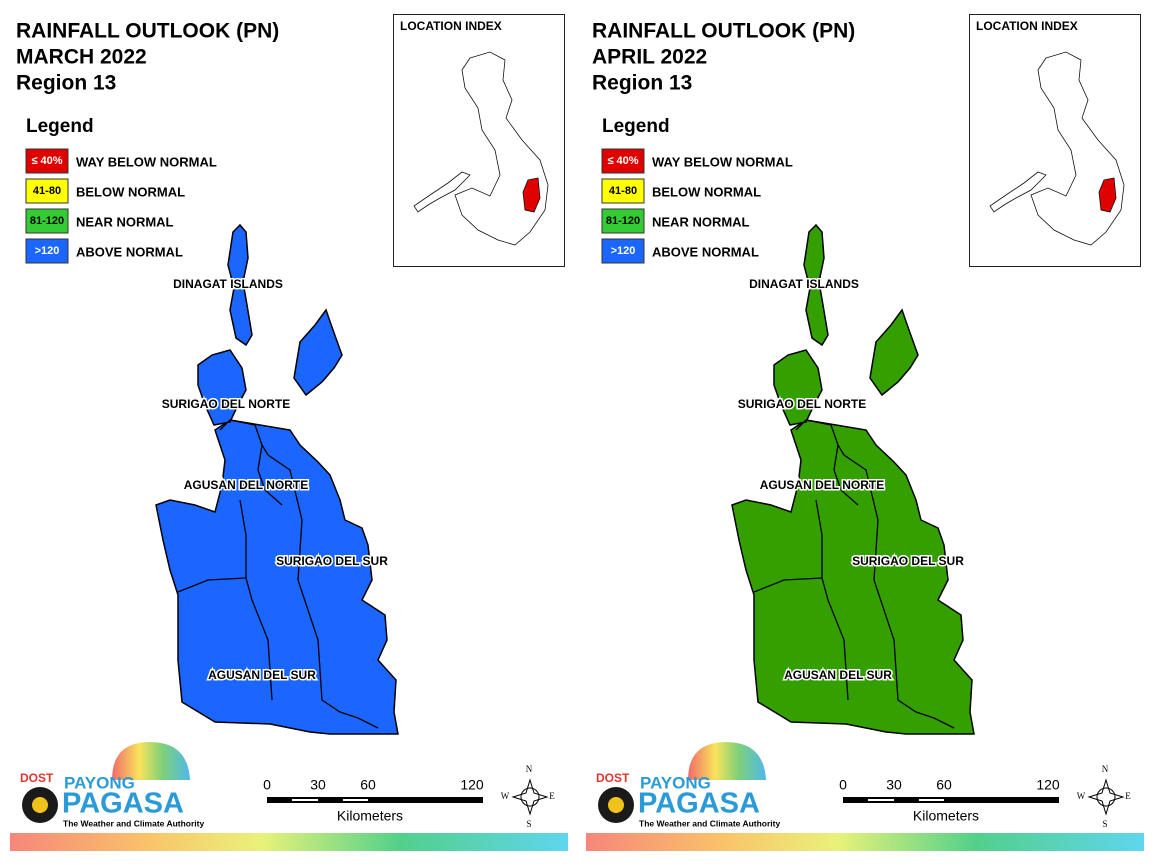 This screenshot has width=1152, height=864. Describe the element at coordinates (66, 83) in the screenshot. I see `map-region: Region 13` at that location.